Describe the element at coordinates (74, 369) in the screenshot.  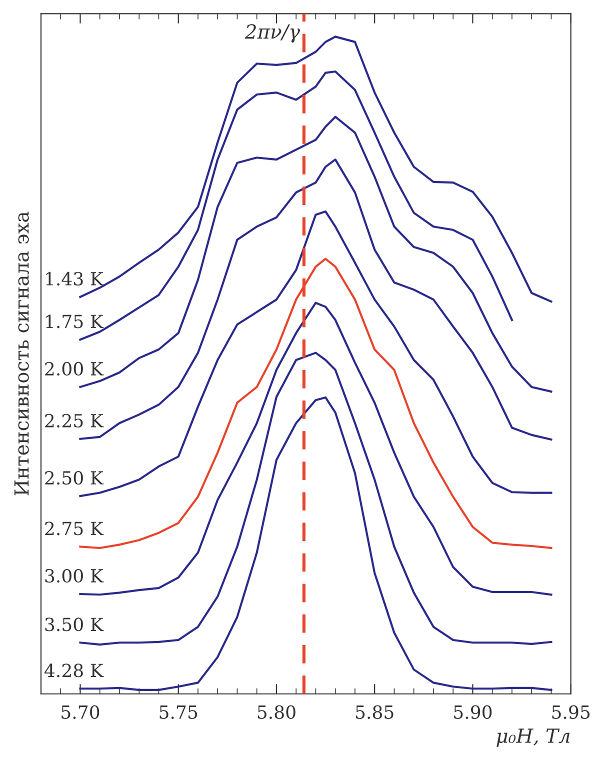
I see `series-label: 2.00 K` at that location.